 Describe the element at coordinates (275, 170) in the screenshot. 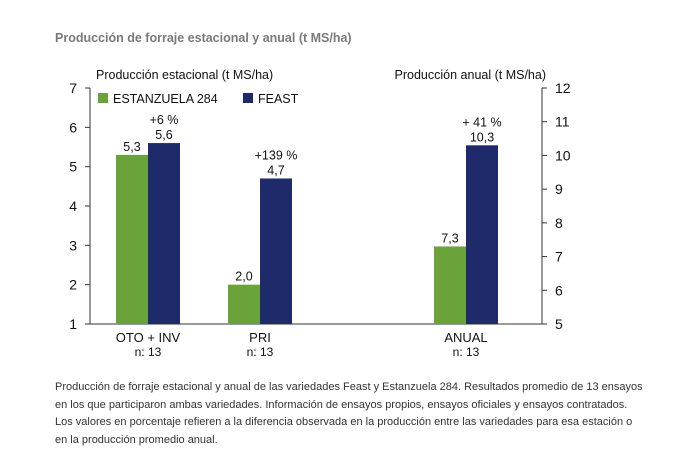

I see `data-label-feast: 4,7` at that location.